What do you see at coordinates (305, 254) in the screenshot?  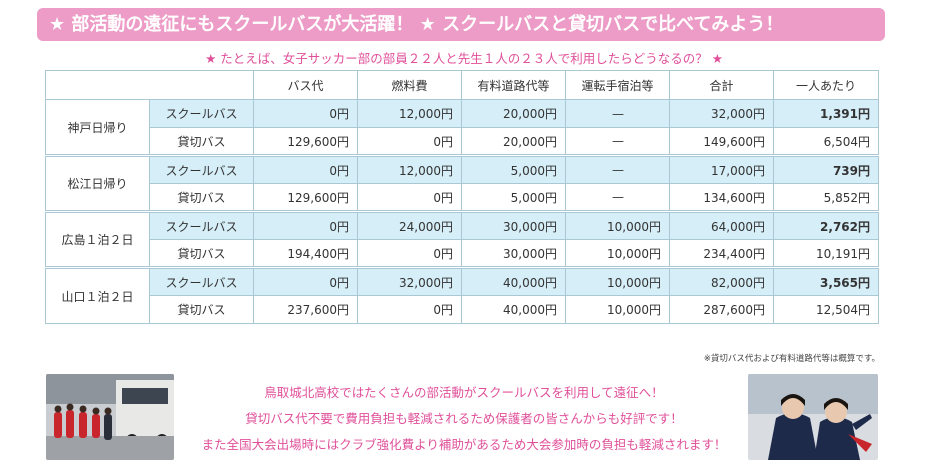 I see `cell: 194,400円` at bounding box center [305, 254].